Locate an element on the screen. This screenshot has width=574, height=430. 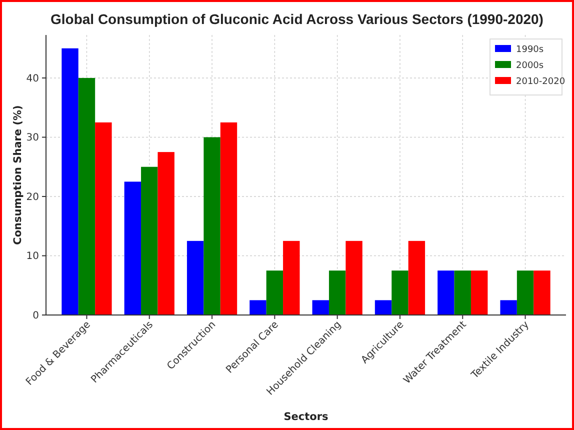
x-axis-title: Sectors is located at coordinates (306, 417).